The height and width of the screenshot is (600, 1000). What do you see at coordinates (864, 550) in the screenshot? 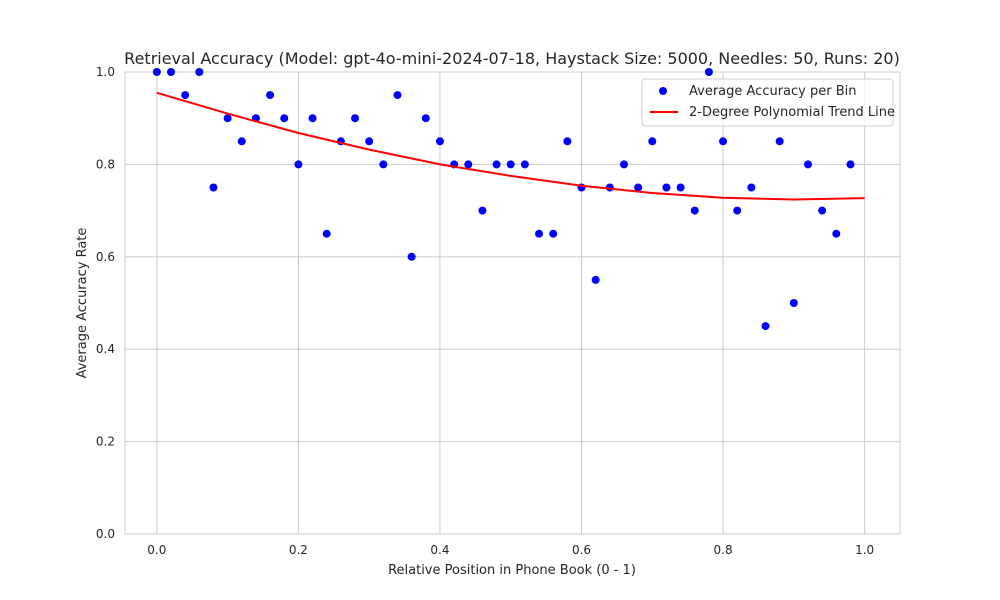
I see `x-tick-label: 1.0` at bounding box center [864, 550].